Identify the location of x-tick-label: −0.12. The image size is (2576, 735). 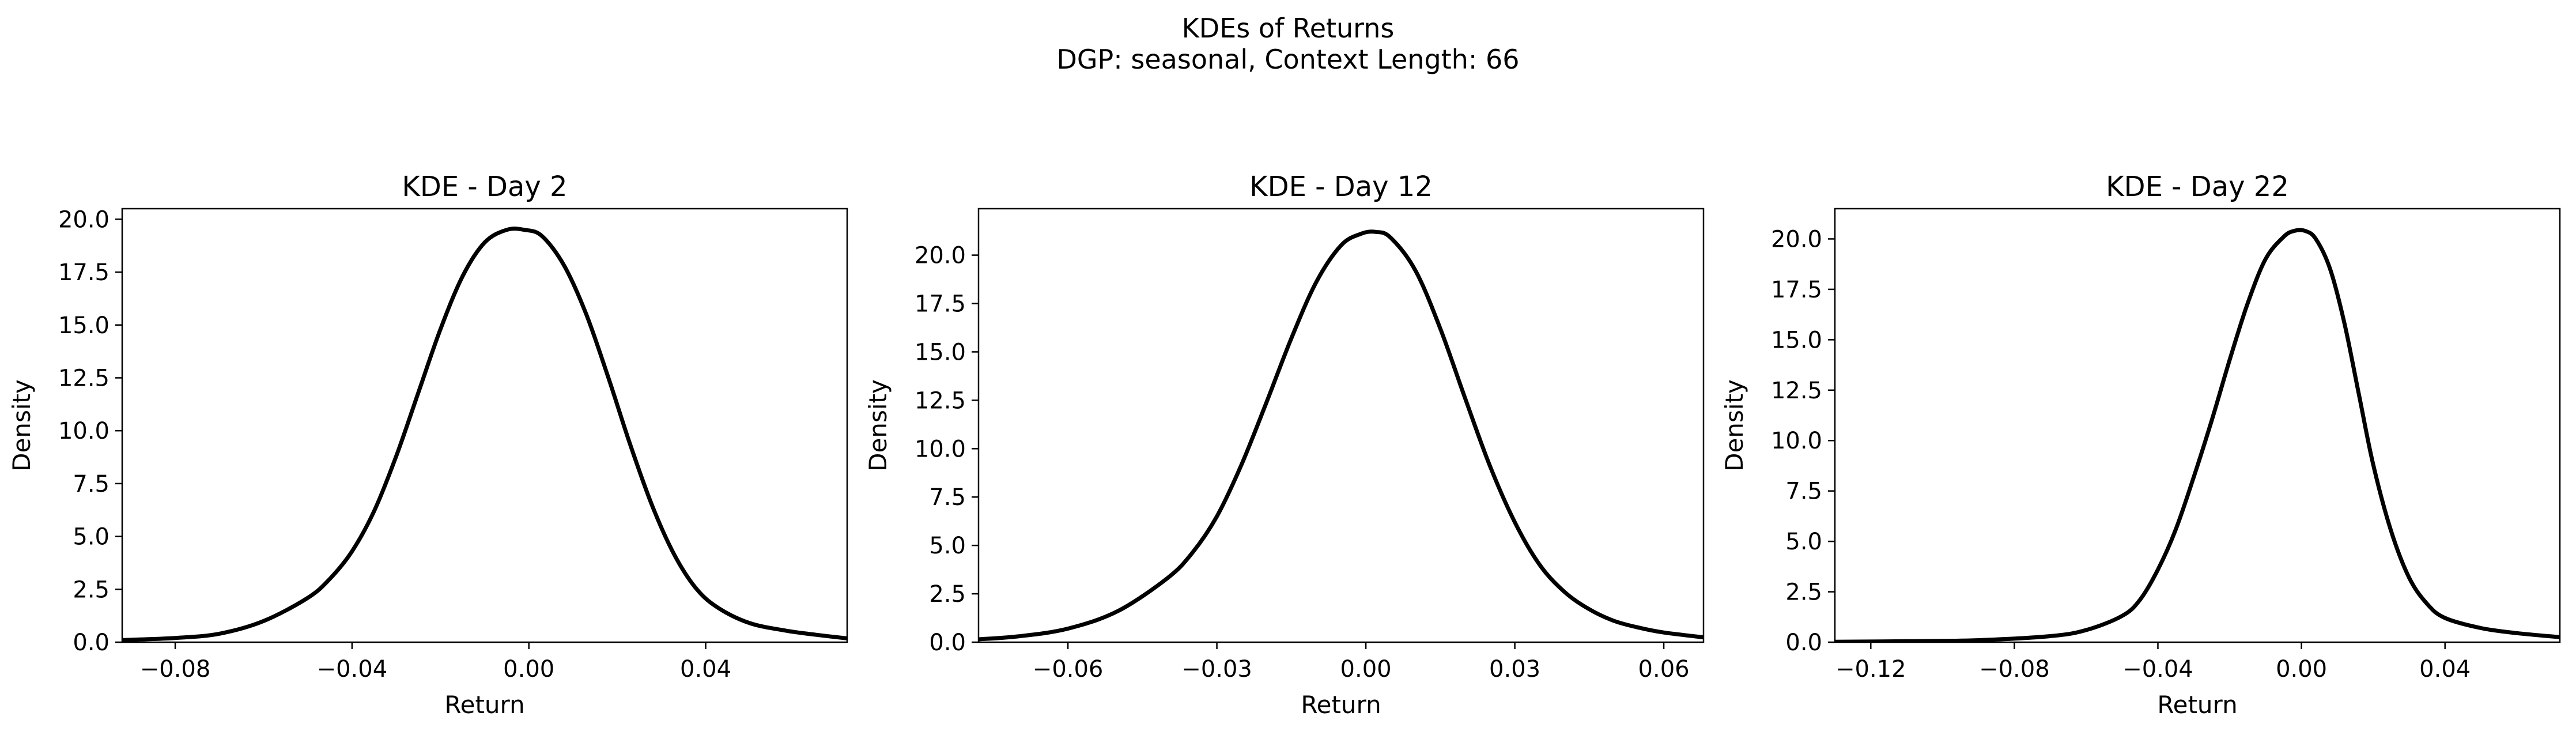
(1870, 669).